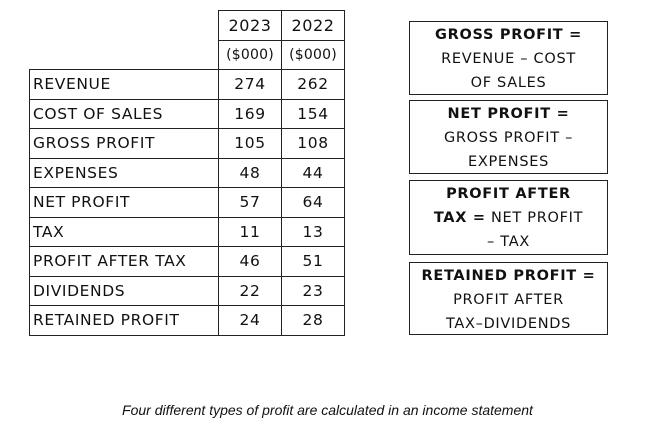 The height and width of the screenshot is (427, 655). Describe the element at coordinates (124, 290) in the screenshot. I see `row-label: DIVIDENDS` at that location.